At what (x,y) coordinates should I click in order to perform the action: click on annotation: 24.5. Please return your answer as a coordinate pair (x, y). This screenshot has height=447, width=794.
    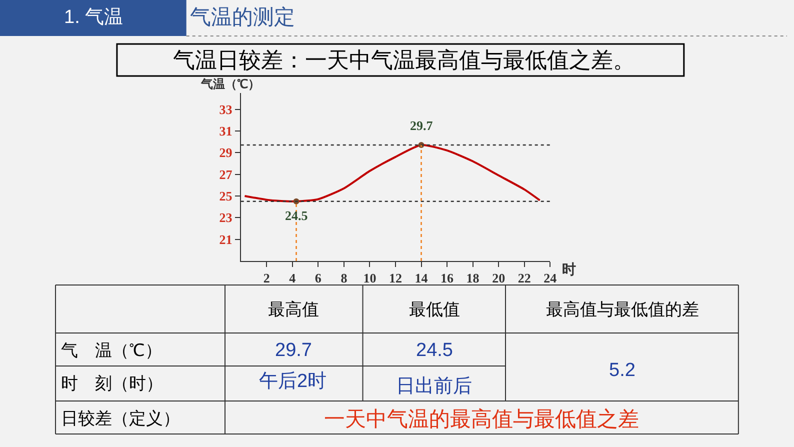
    Looking at the image, I should click on (296, 215).